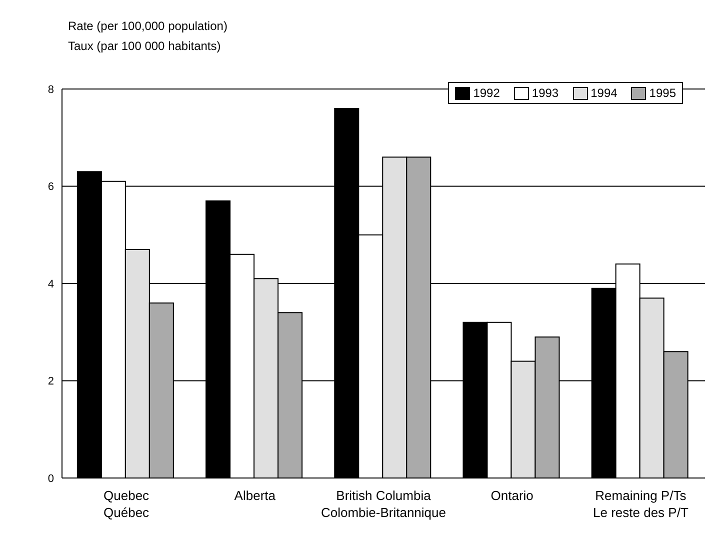  I want to click on y-tick-label: 6, so click(51, 187).